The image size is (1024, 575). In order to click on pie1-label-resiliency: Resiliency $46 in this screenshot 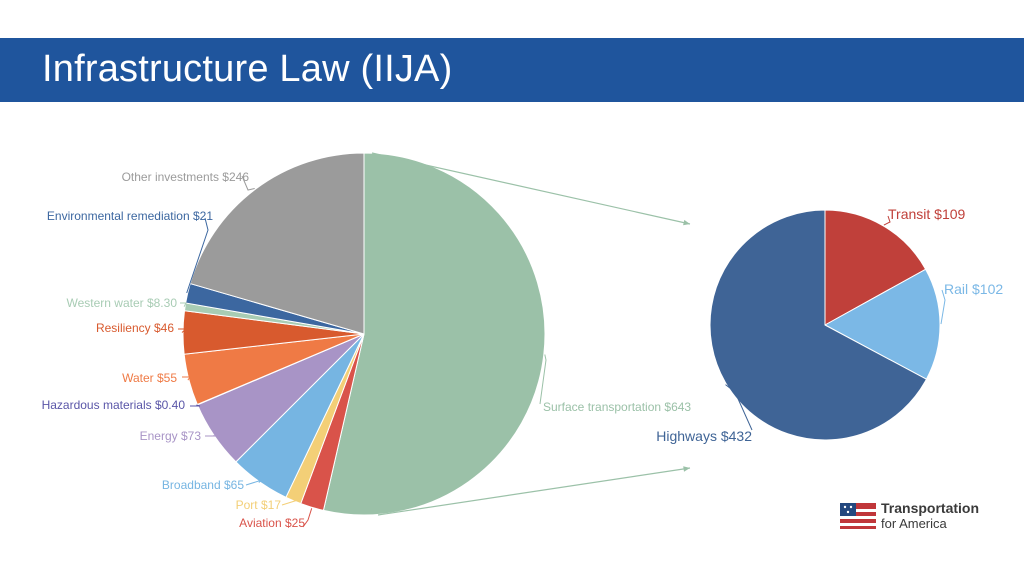, I will do `click(135, 328)`.